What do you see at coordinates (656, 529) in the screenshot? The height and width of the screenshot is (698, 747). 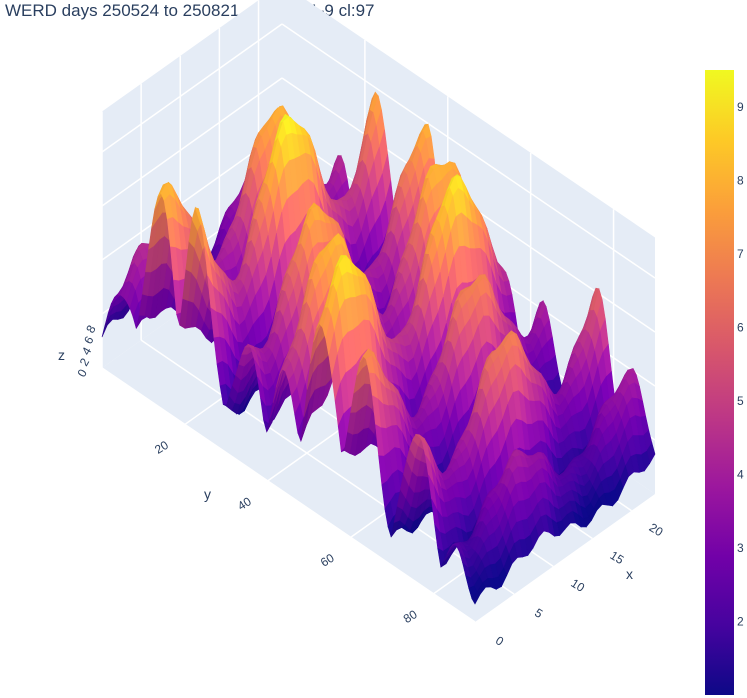 I see `x-tick-label: 20` at bounding box center [656, 529].